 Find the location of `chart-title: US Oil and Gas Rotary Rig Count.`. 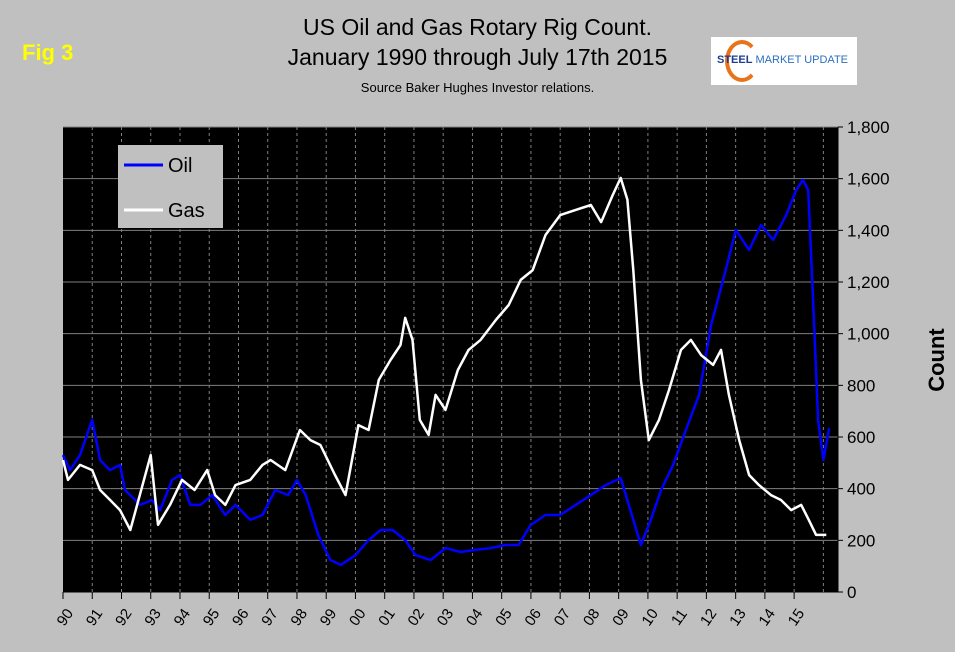

chart-title: US Oil and Gas Rotary Rig Count. is located at coordinates (477, 27).